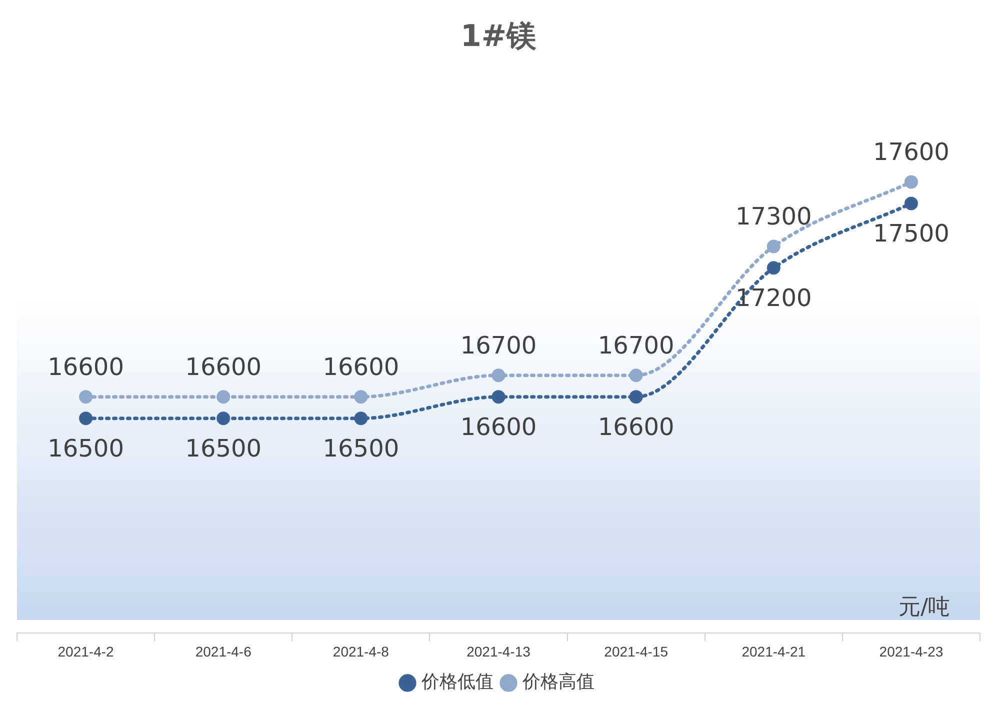 This screenshot has height=712, width=994. I want to click on x-tick-label: 2021-4-23, so click(911, 651).